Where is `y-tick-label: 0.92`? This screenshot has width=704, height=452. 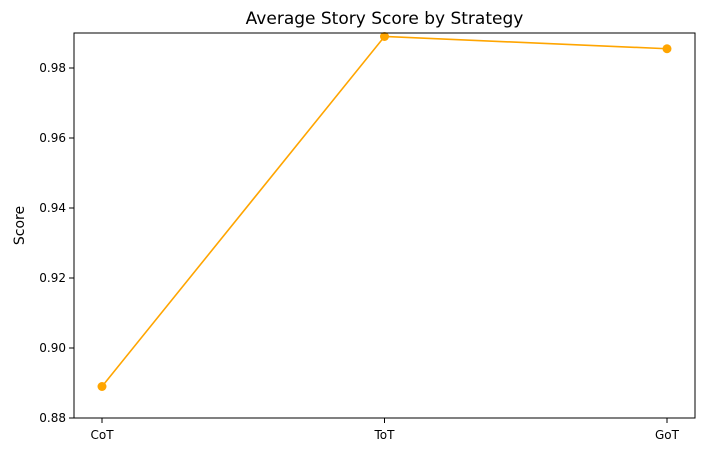
y-tick-label: 0.92 is located at coordinates (52, 278).